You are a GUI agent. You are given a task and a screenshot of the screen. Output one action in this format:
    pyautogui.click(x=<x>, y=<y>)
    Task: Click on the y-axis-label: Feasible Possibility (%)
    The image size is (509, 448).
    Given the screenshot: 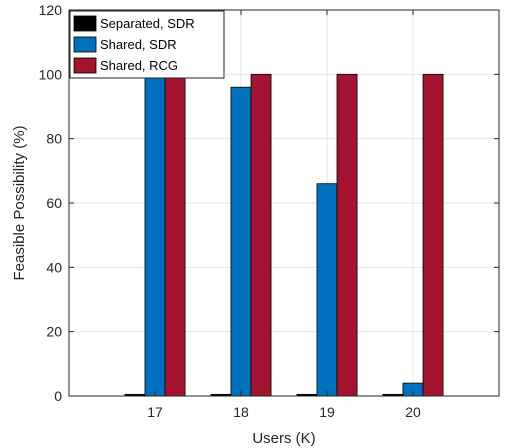 What is the action you would take?
    pyautogui.click(x=19, y=202)
    